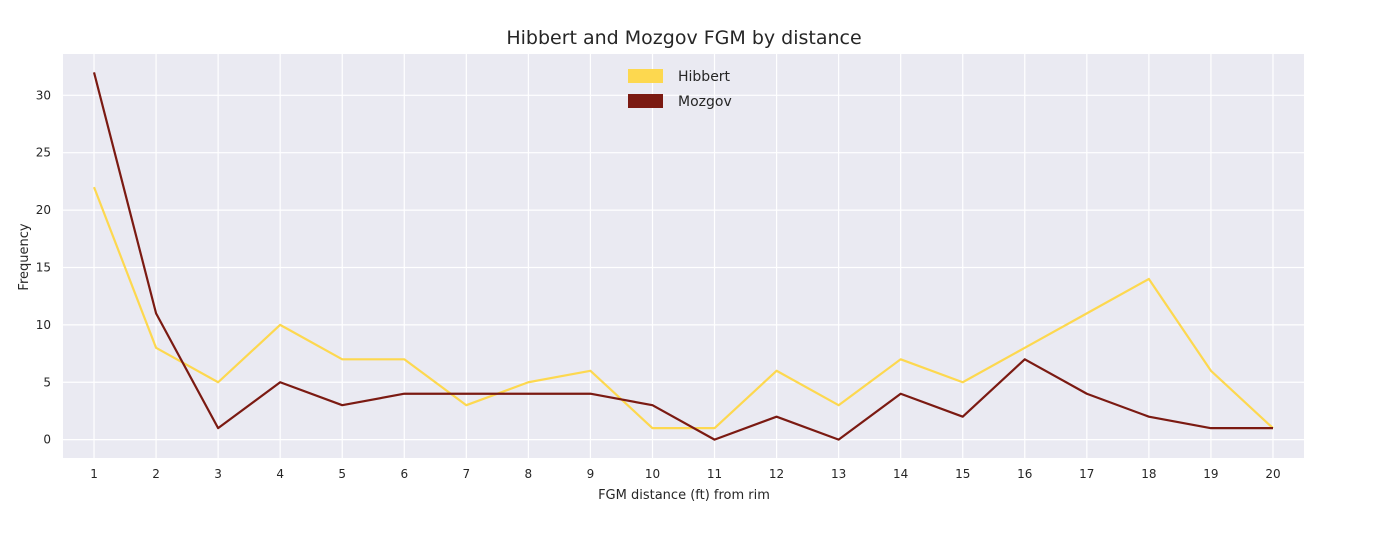 The height and width of the screenshot is (542, 1386). Describe the element at coordinates (1210, 474) in the screenshot. I see `x-tick-label: 19` at that location.